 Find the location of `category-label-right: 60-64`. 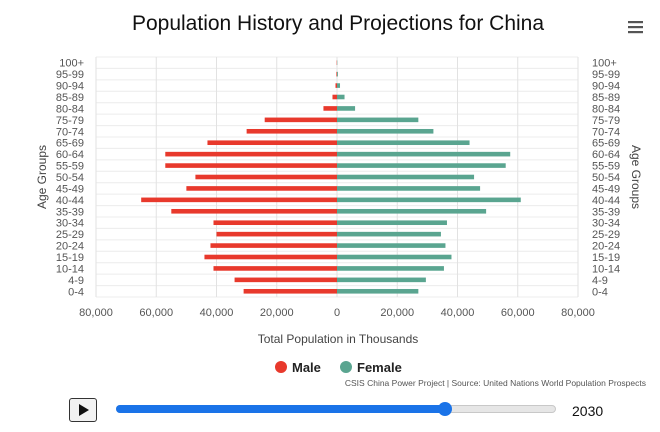

category-label-right: 60-64 is located at coordinates (606, 155).